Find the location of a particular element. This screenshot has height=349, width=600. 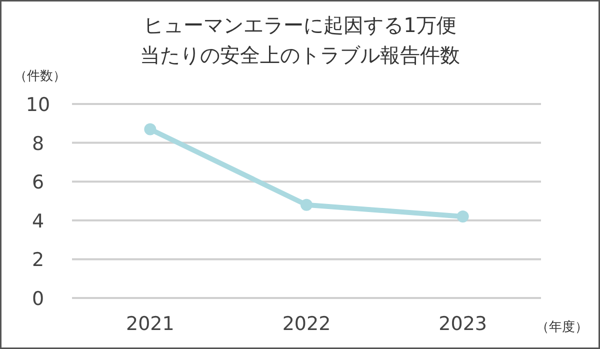

y-tick-label: 8 is located at coordinates (38, 143).